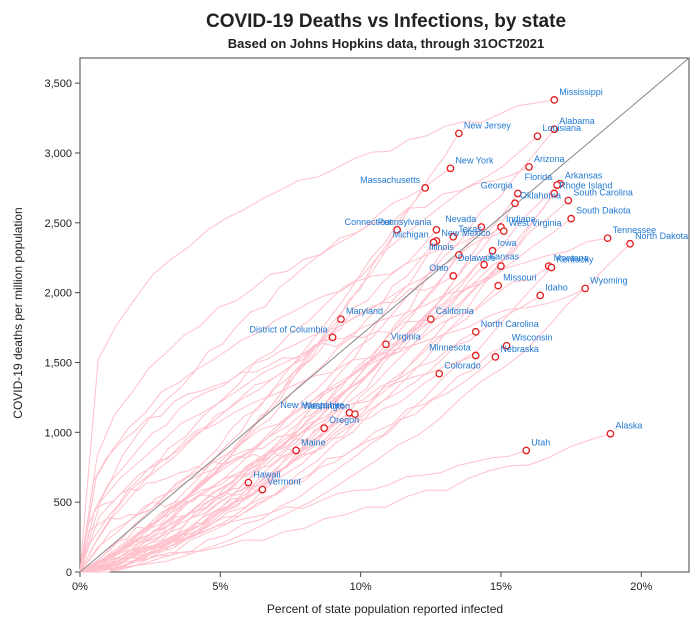 This screenshot has height=630, width=700. Describe the element at coordinates (289, 329) in the screenshot. I see `point-label: District of Columbia` at that location.